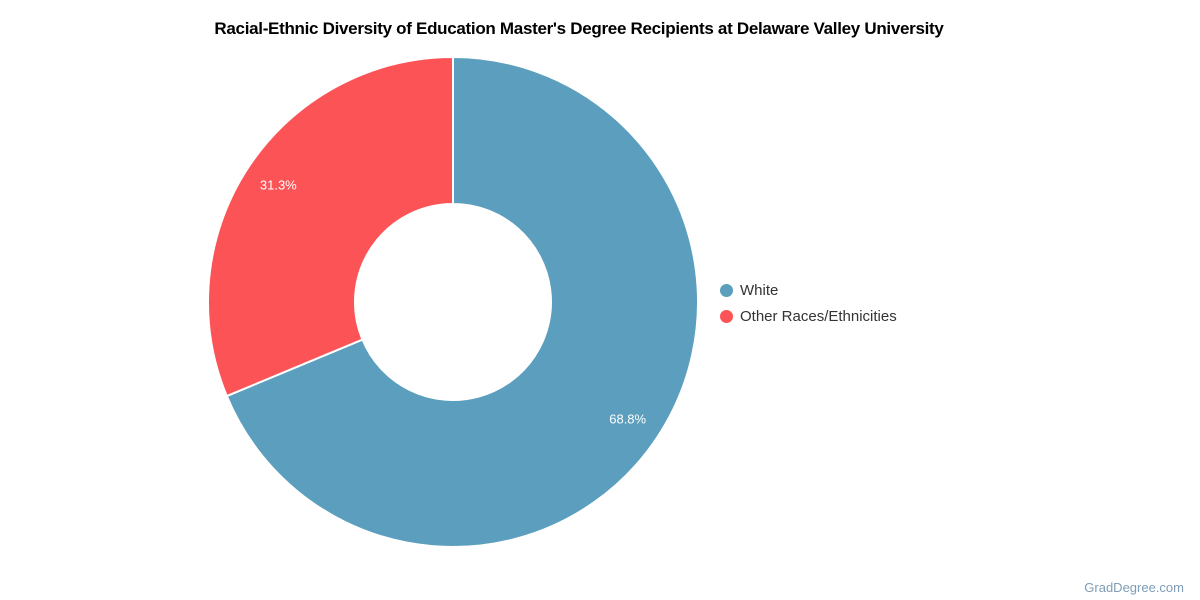 The width and height of the screenshot is (1200, 600). Describe the element at coordinates (808, 290) in the screenshot. I see `legend-item-white: White` at that location.